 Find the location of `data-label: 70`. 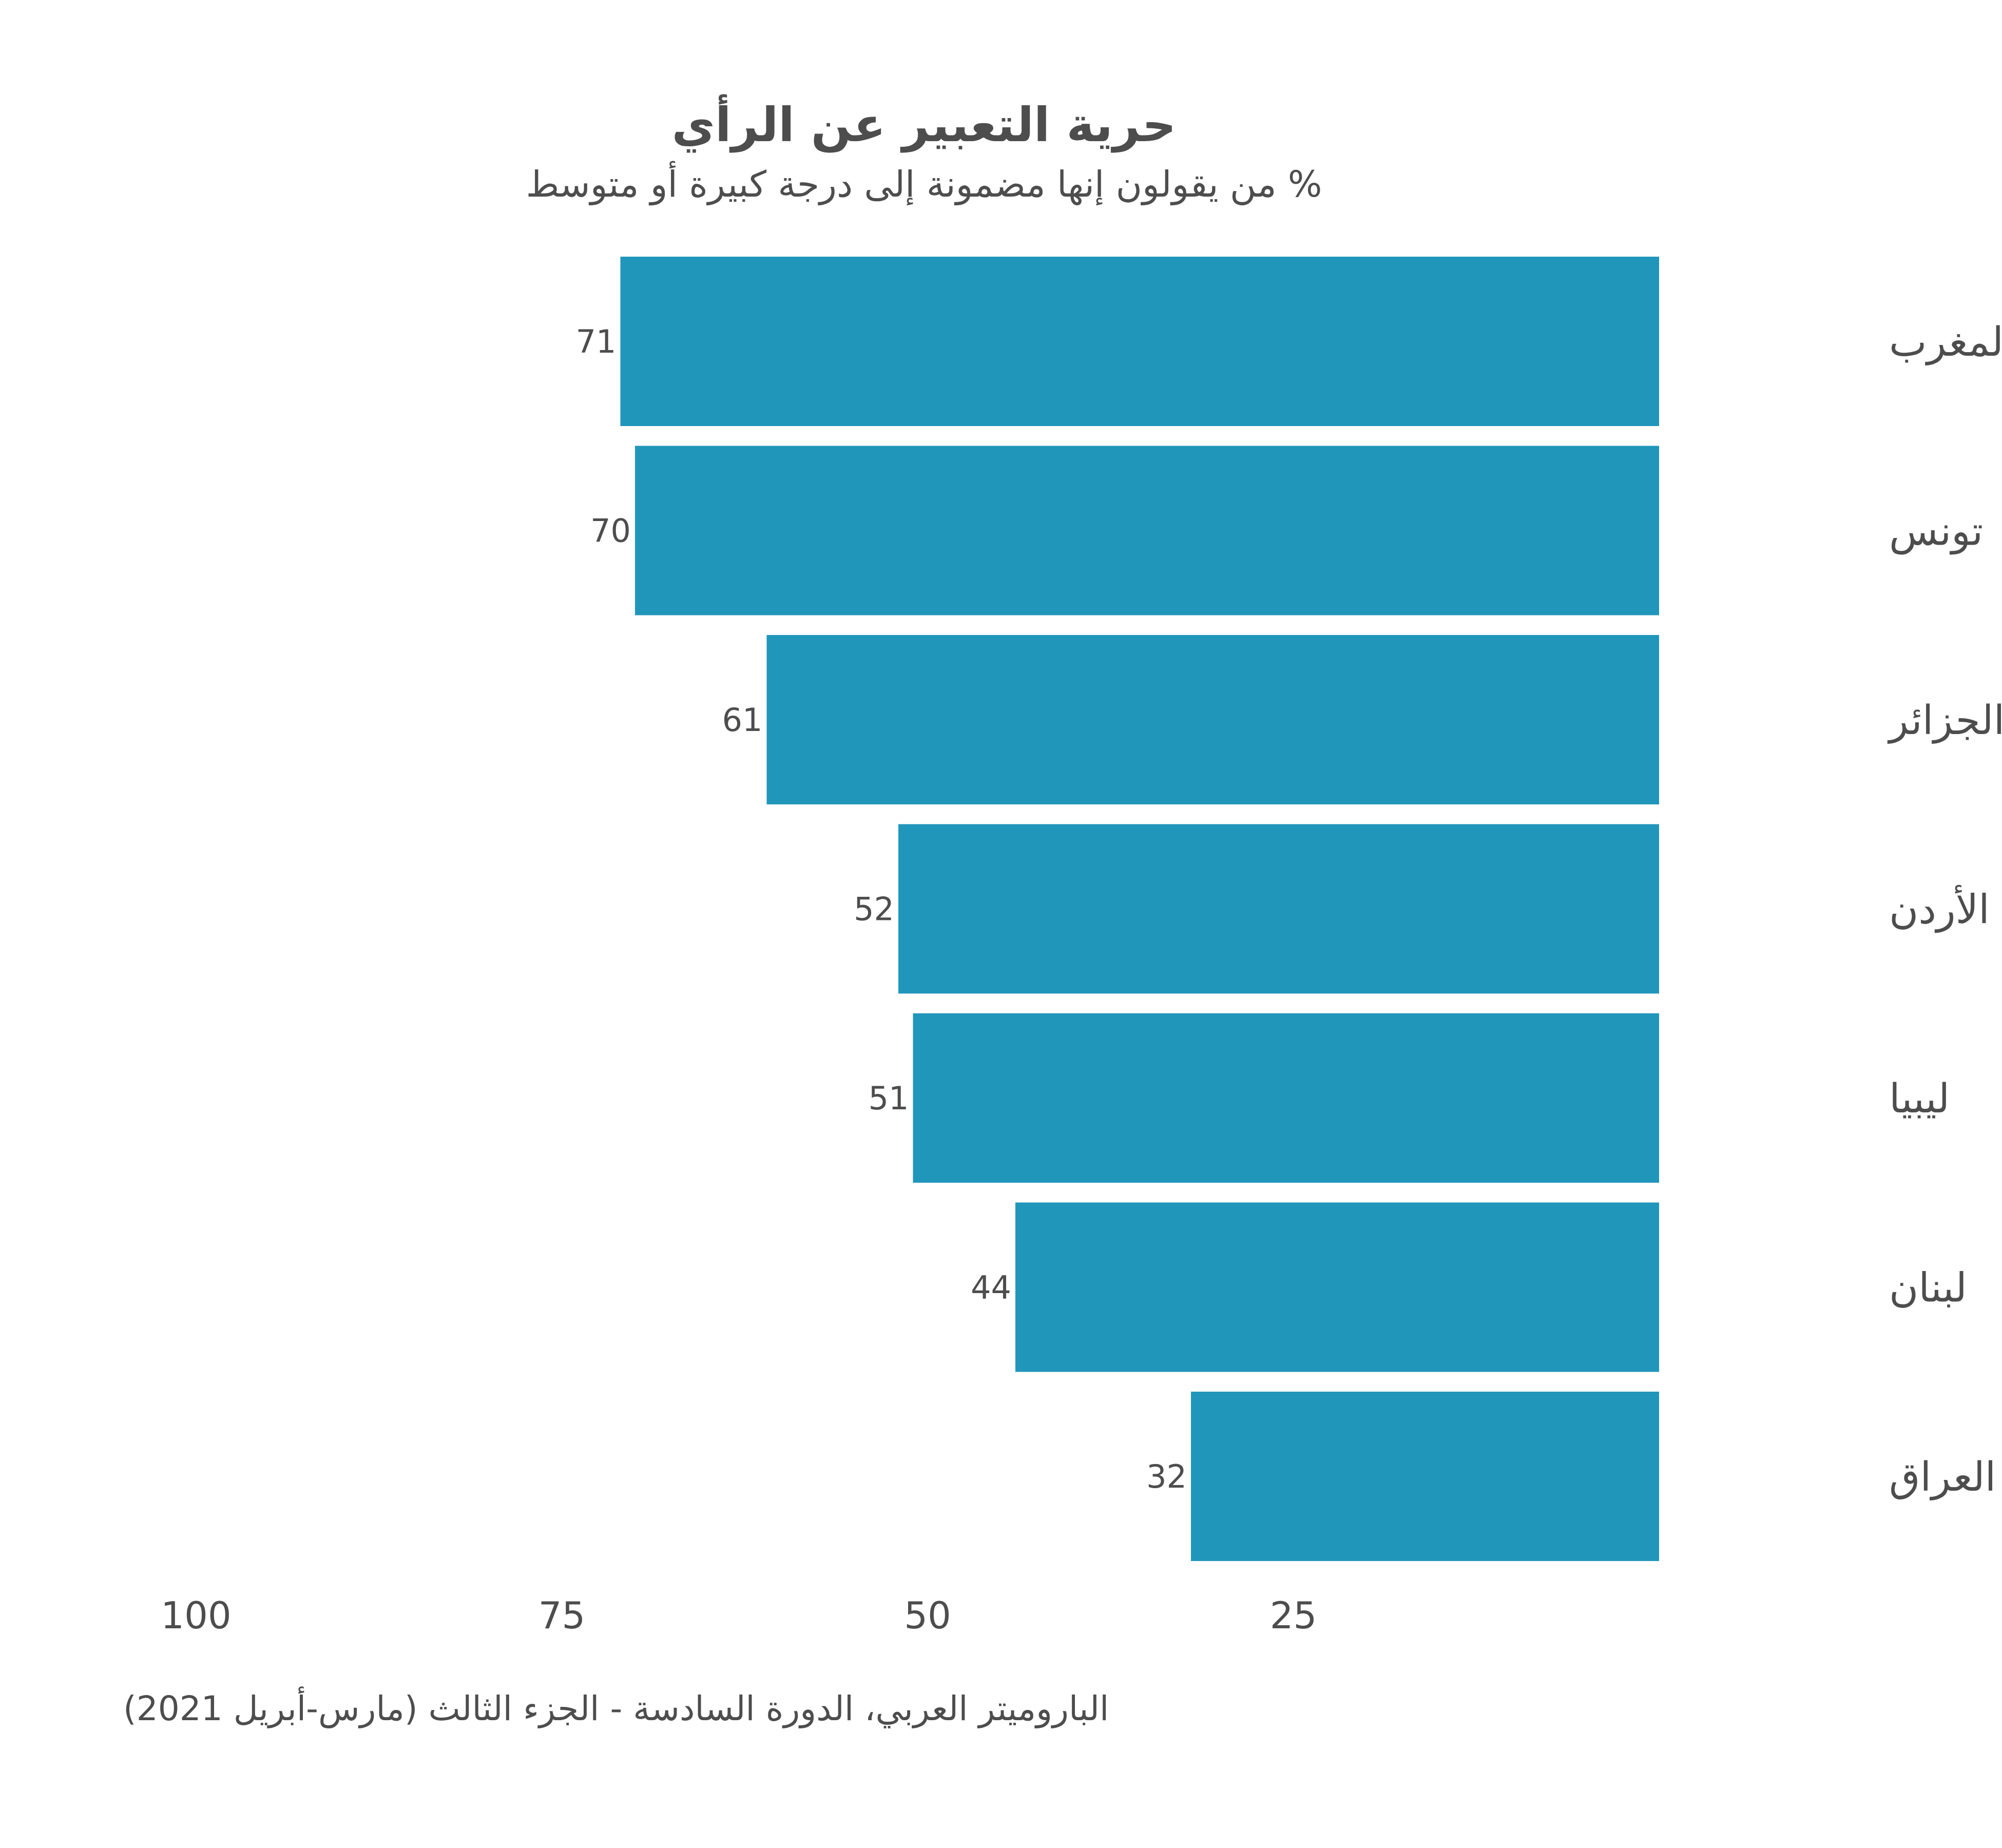

data-label: 70 is located at coordinates (610, 531).